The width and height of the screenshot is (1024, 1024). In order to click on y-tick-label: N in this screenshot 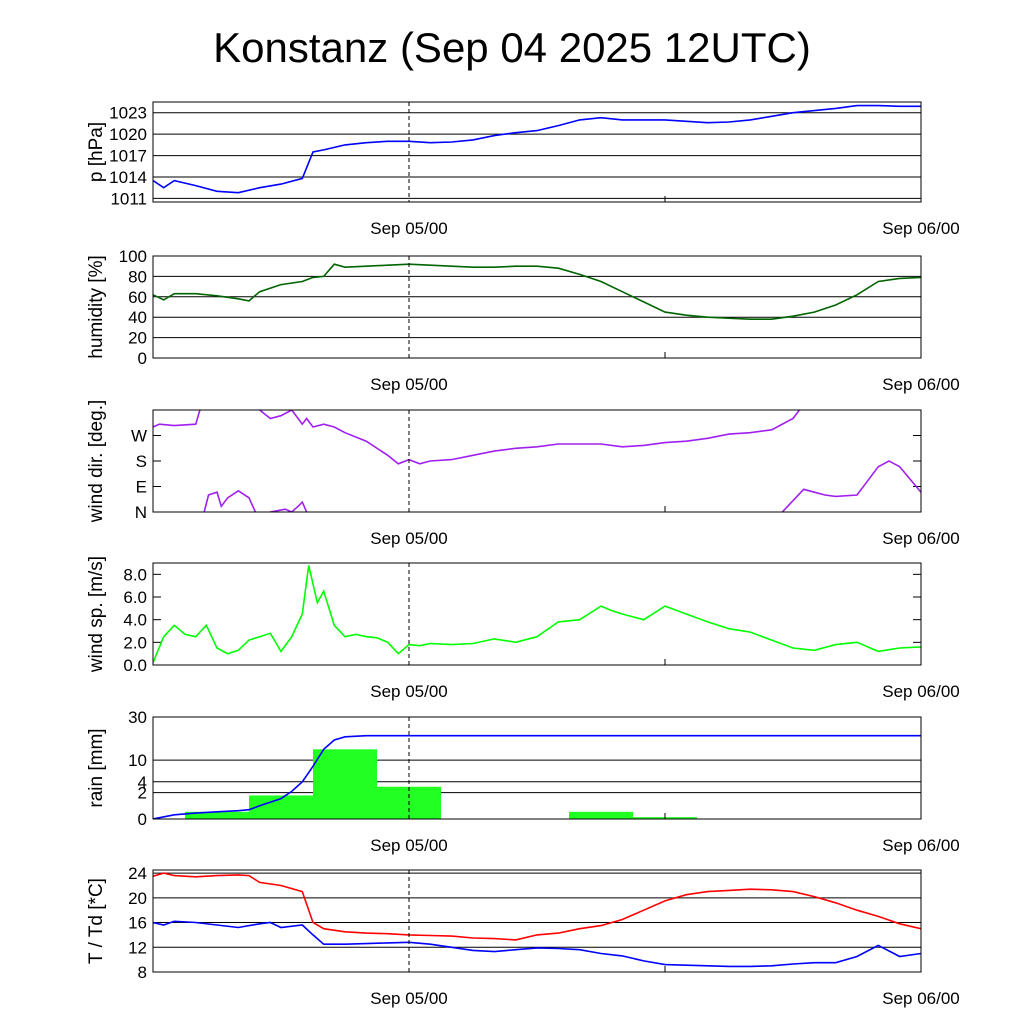, I will do `click(141, 512)`.